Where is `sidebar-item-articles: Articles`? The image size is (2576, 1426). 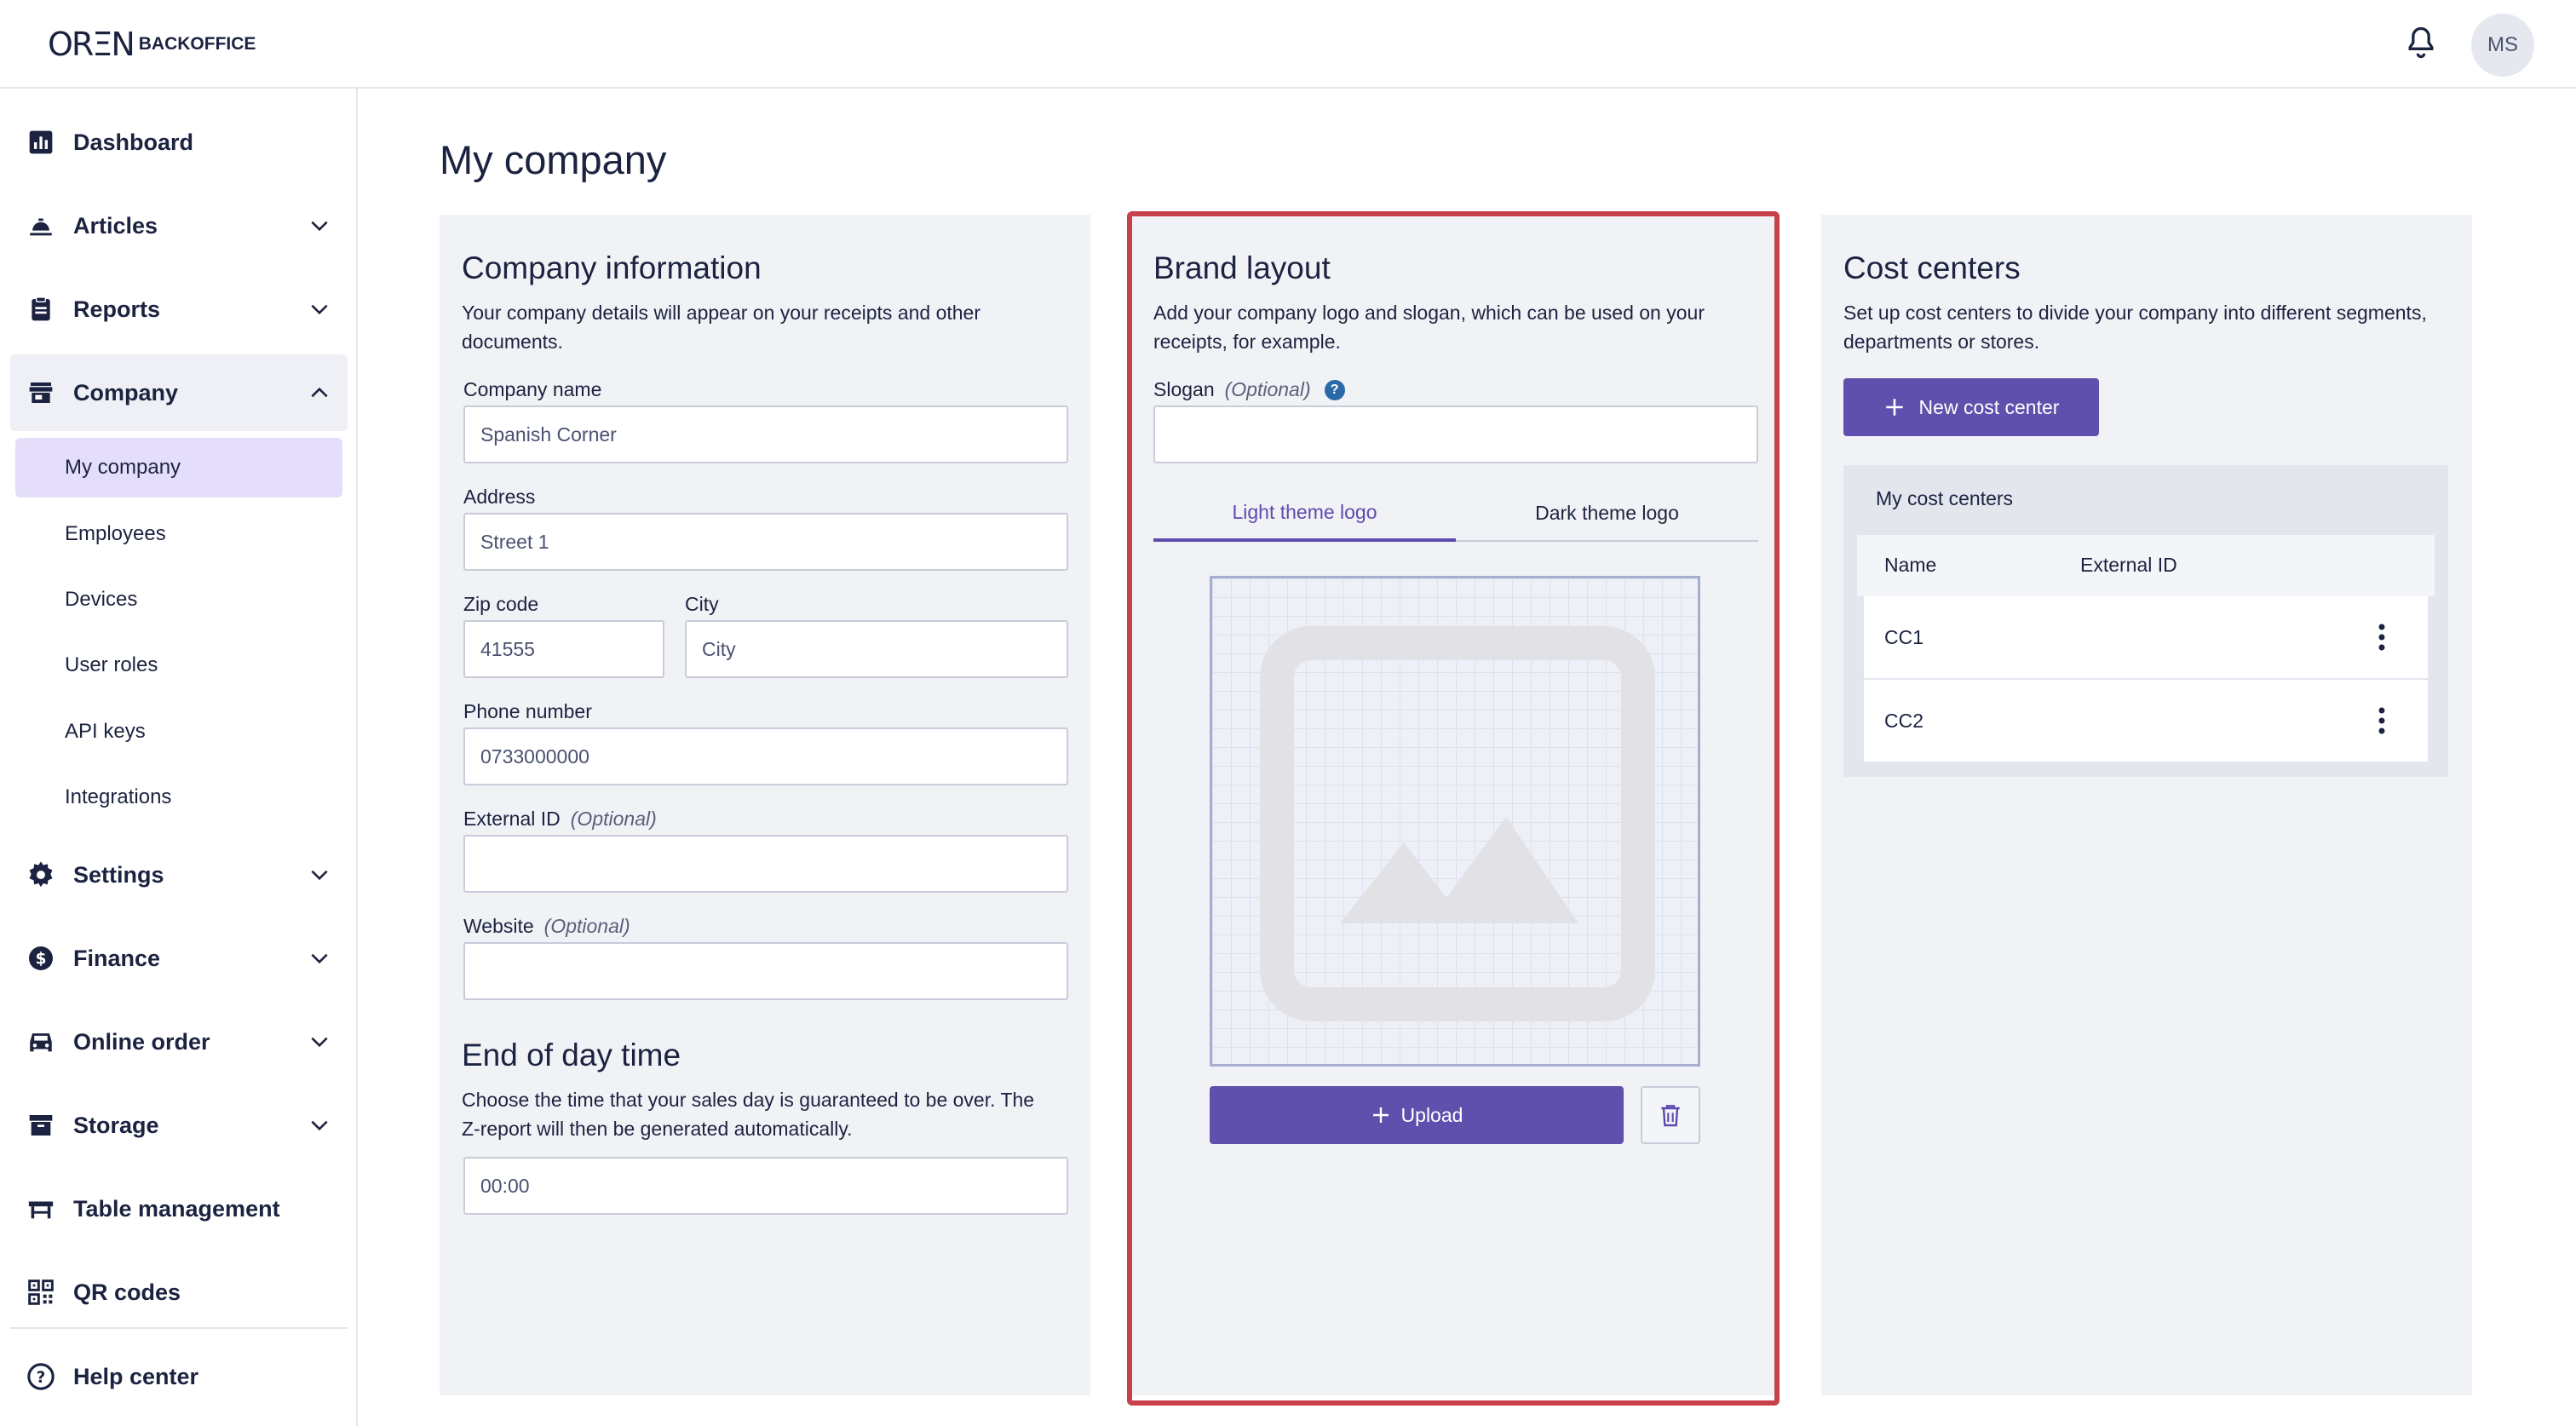
sidebar-item-articles: Articles is located at coordinates (179, 226).